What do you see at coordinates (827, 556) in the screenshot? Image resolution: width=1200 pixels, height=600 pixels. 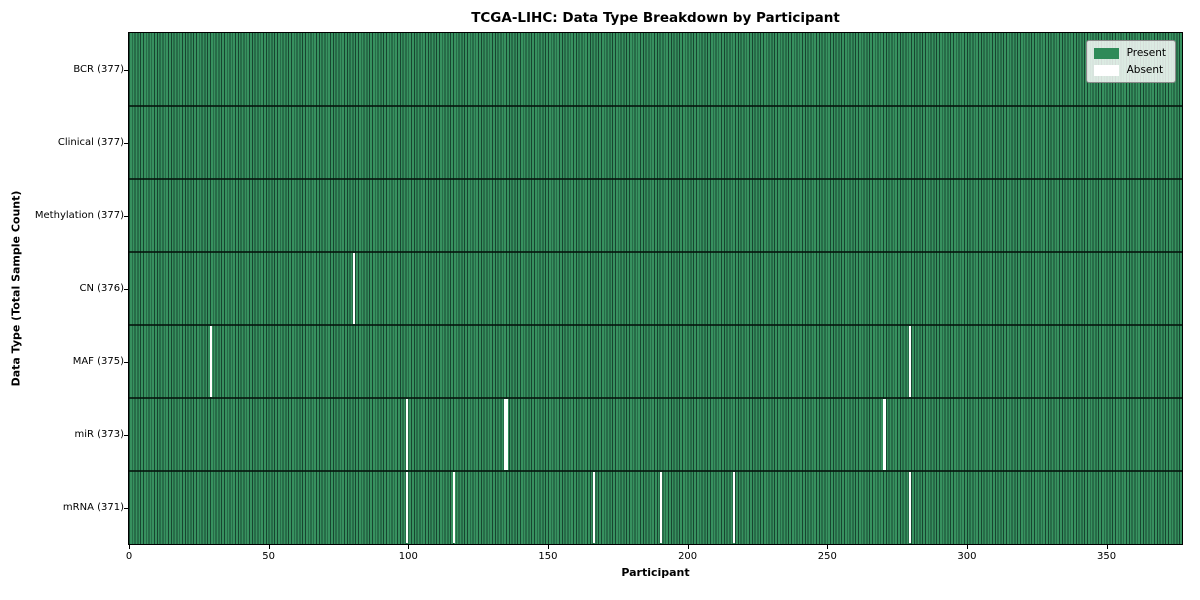 I see `x-tick-label: 250` at bounding box center [827, 556].